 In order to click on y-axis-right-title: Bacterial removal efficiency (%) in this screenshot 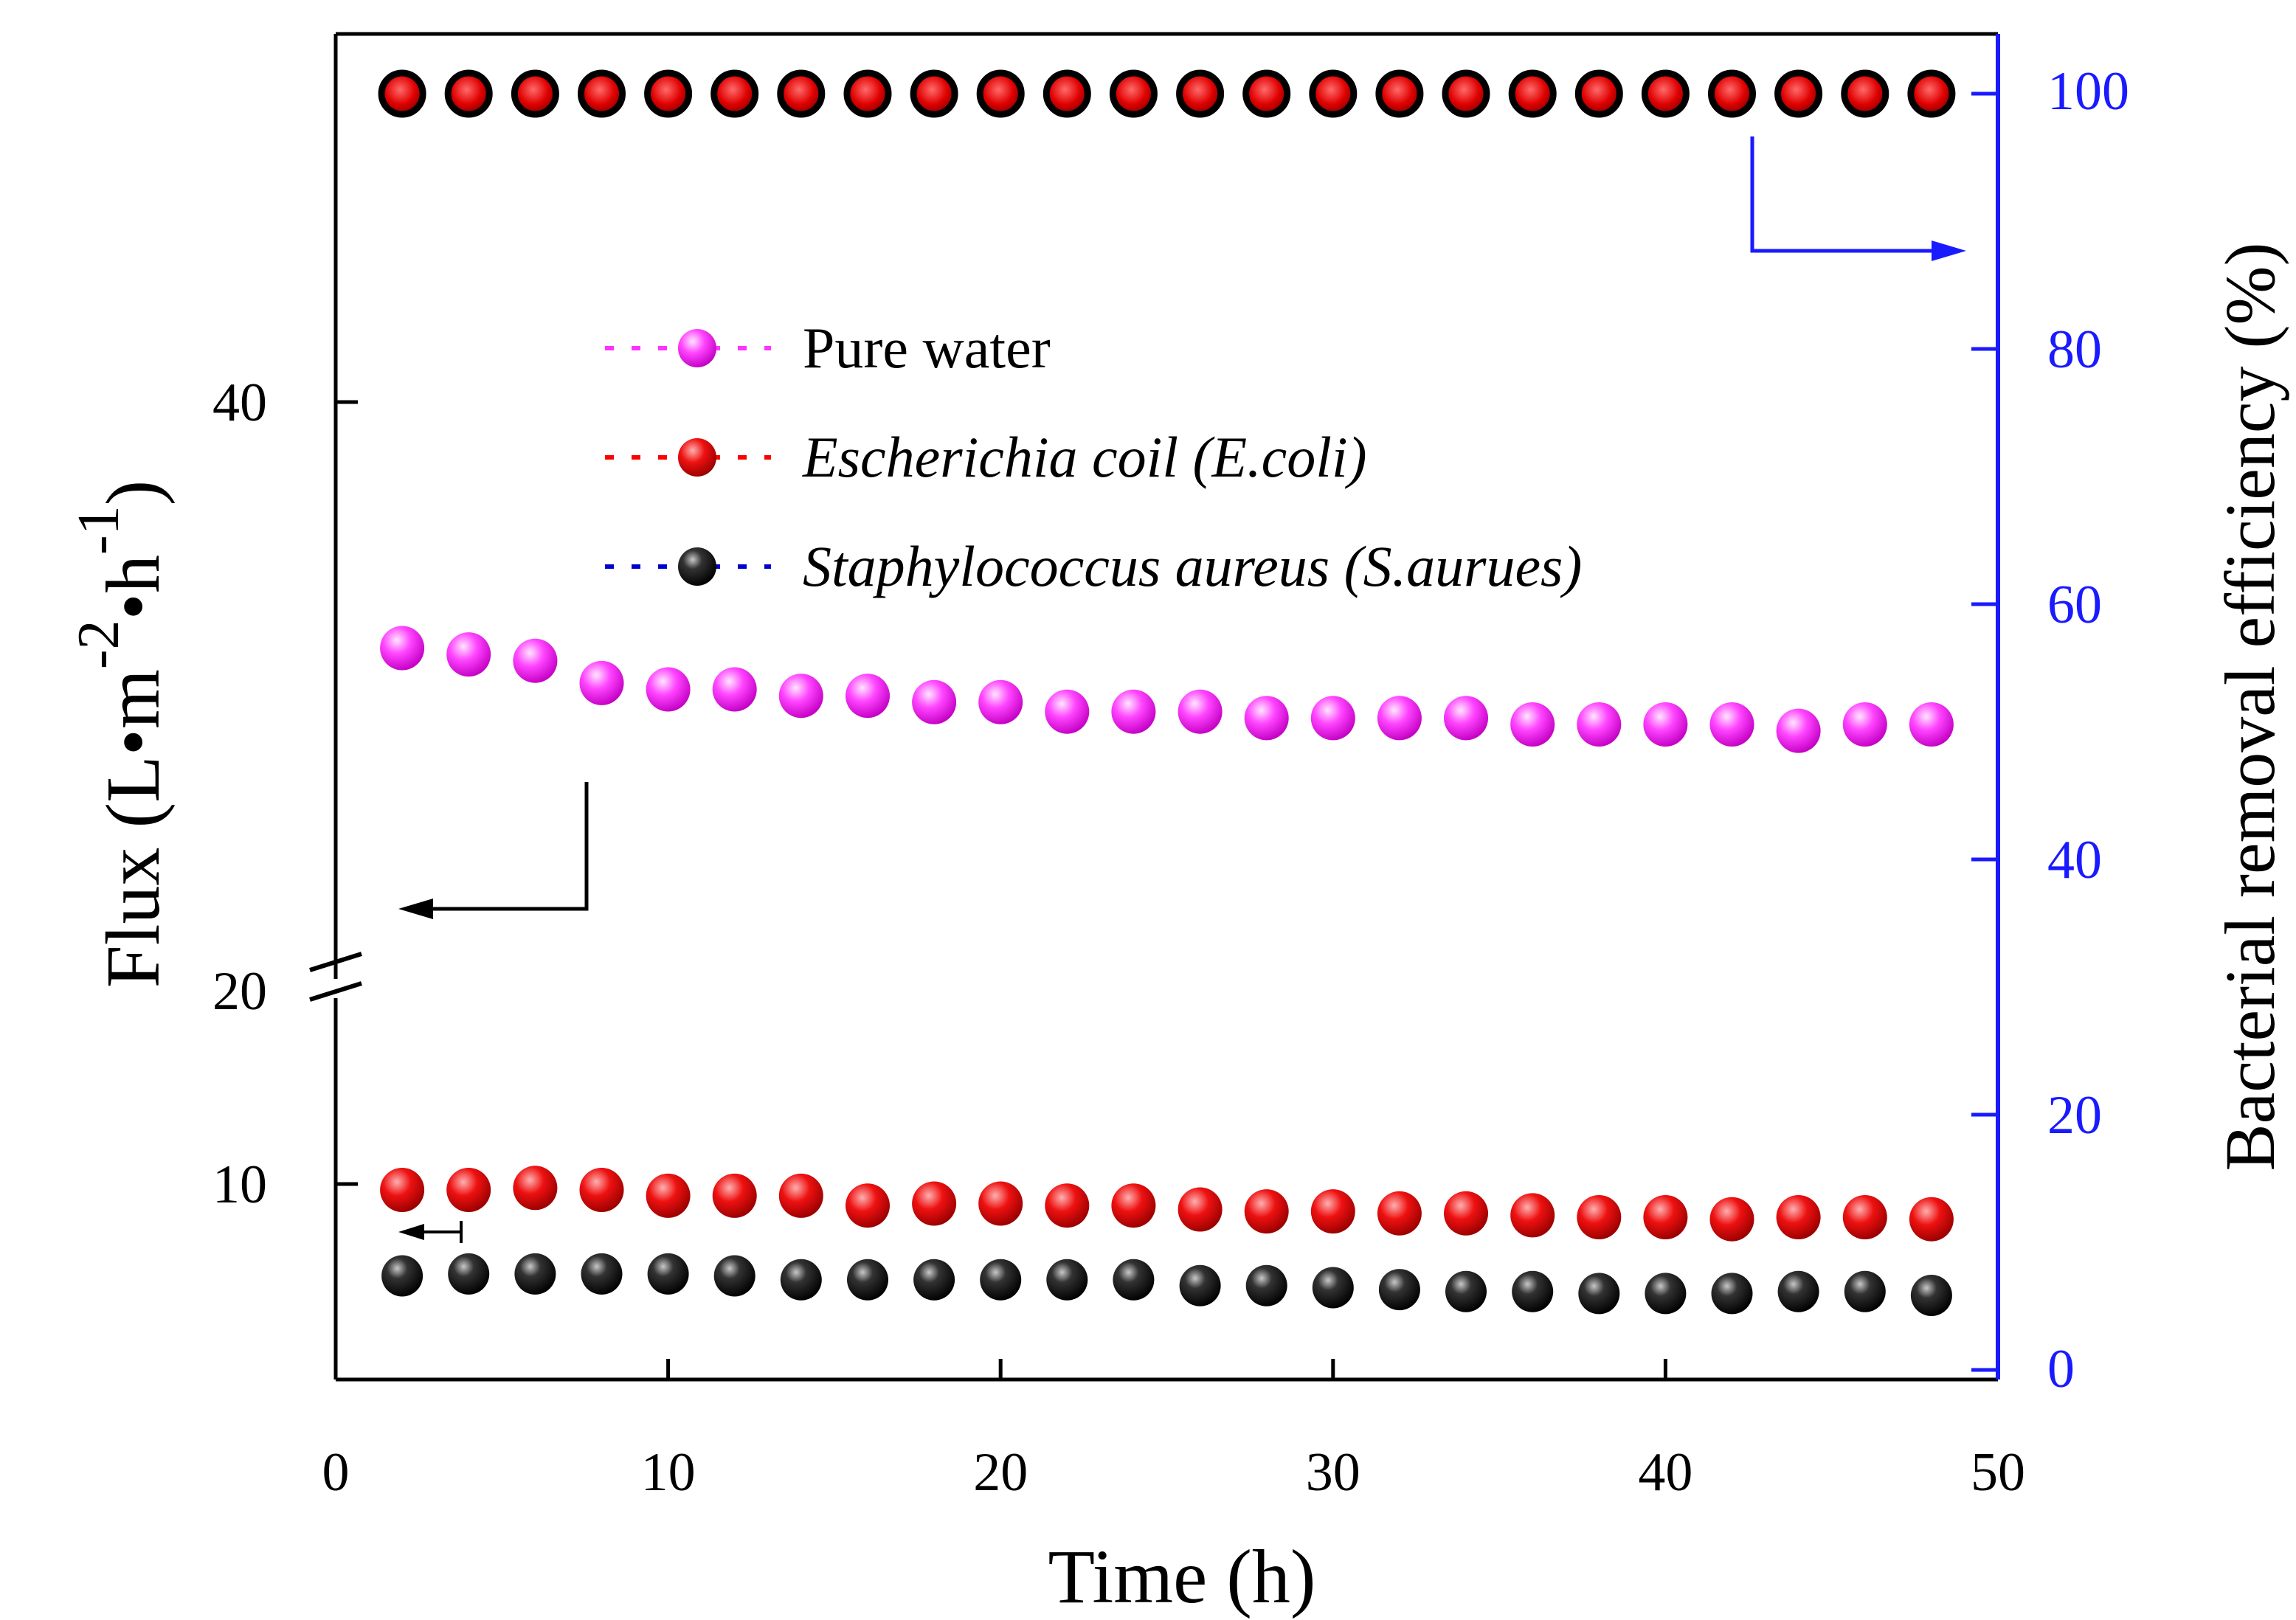, I will do `click(2249, 707)`.